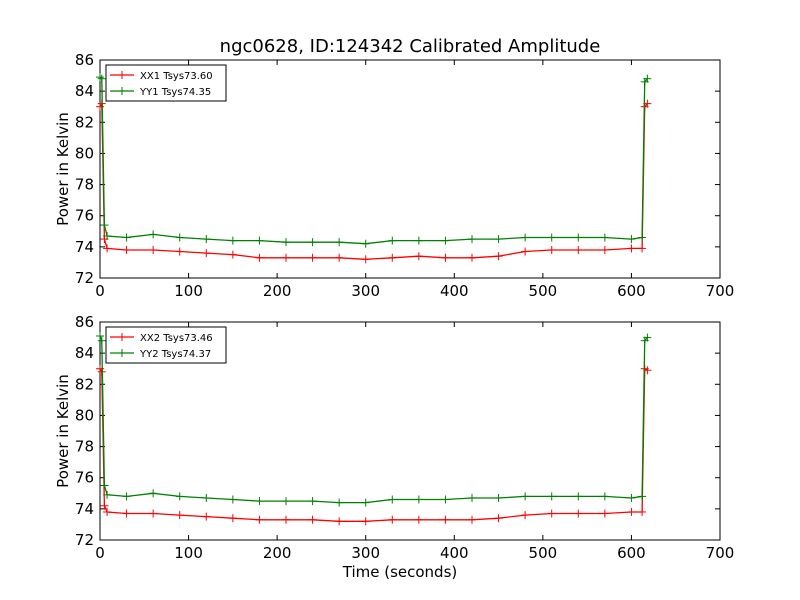  I want to click on x-tick-label: 200, so click(277, 291).